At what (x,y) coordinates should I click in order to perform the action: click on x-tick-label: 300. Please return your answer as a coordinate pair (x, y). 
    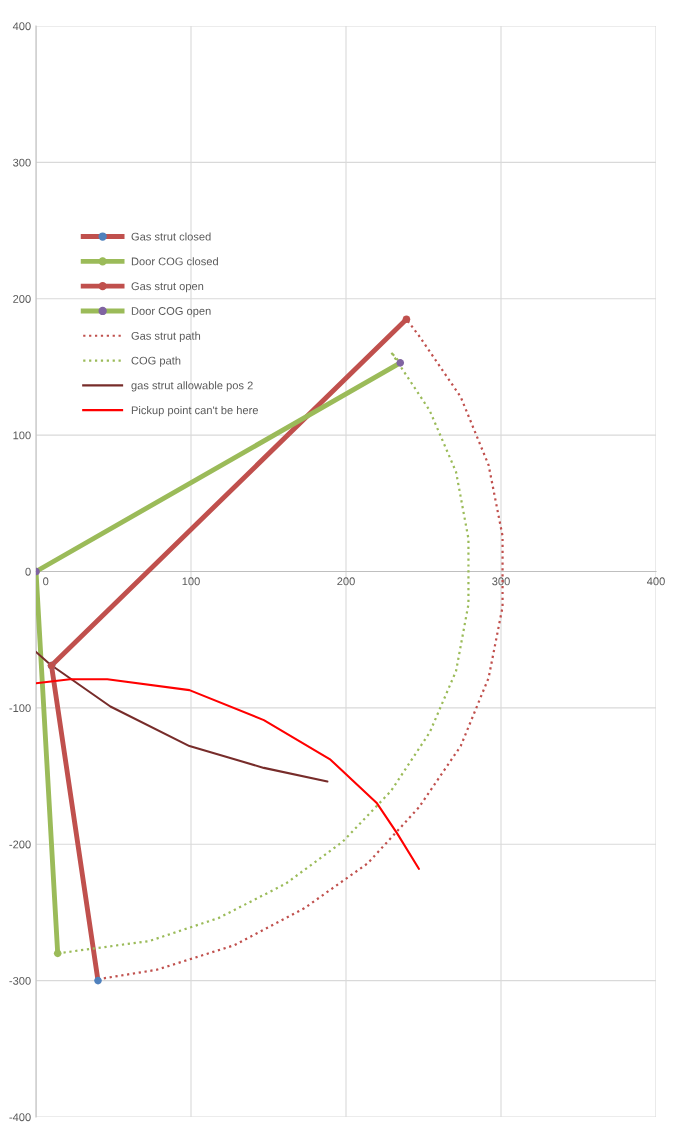
    Looking at the image, I should click on (501, 581).